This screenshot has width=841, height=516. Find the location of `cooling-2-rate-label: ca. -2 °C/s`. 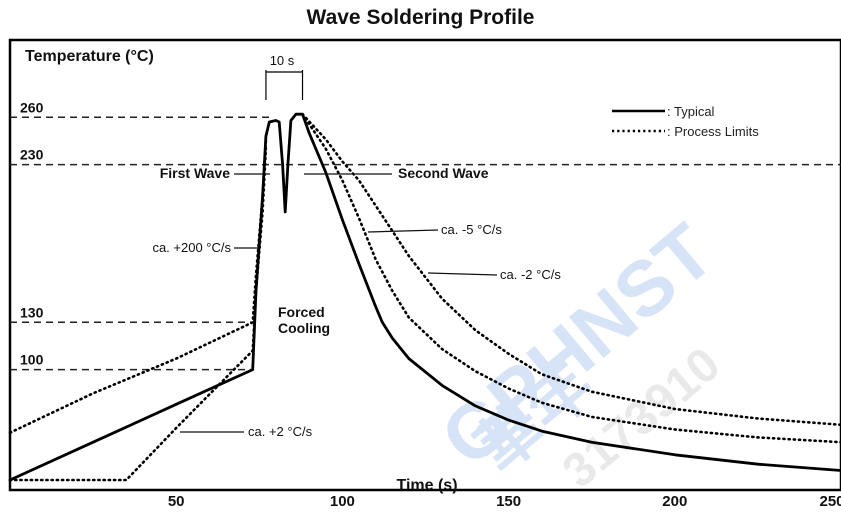

cooling-2-rate-label: ca. -2 °C/s is located at coordinates (530, 274).